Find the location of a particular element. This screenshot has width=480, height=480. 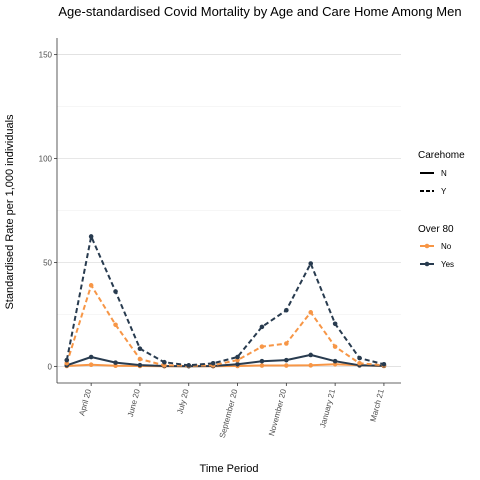

y-tick-label: 100 is located at coordinates (46, 159).